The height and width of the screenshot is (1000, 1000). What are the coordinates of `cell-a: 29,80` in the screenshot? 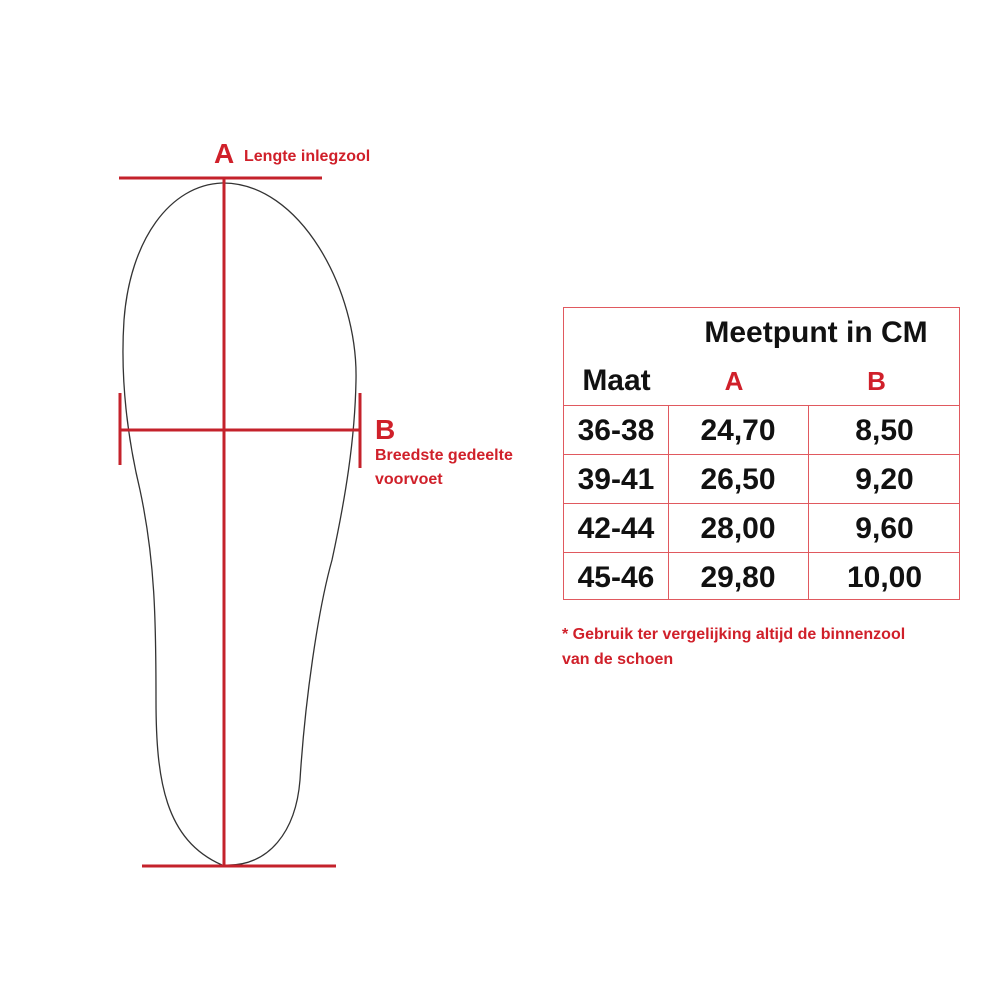 It's located at (738, 577).